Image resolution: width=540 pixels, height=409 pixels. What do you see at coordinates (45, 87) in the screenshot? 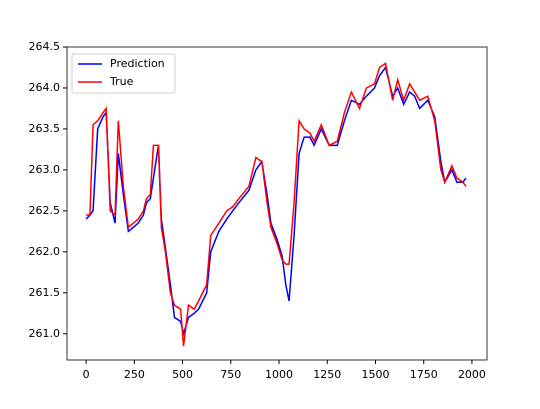
I see `y-tick-label: 264.0` at bounding box center [45, 87].